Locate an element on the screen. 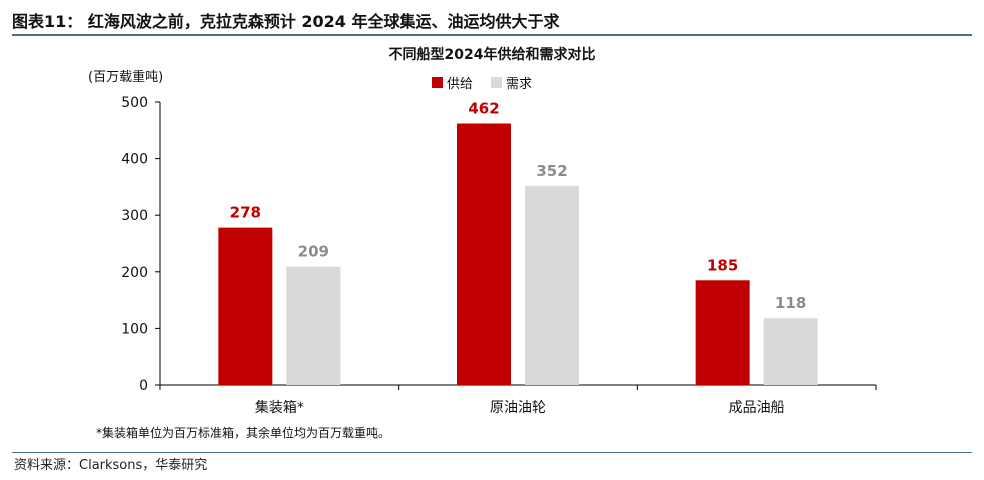  data-label-supply: 278 is located at coordinates (245, 213).